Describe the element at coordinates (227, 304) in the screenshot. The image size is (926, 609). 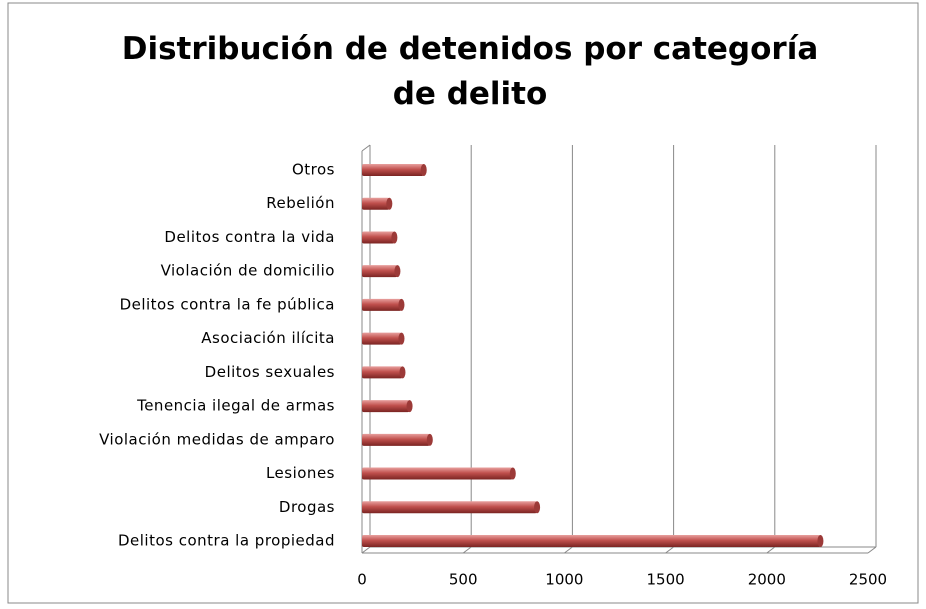
I see `y-tick-label: Delitos contra la fe pública` at that location.